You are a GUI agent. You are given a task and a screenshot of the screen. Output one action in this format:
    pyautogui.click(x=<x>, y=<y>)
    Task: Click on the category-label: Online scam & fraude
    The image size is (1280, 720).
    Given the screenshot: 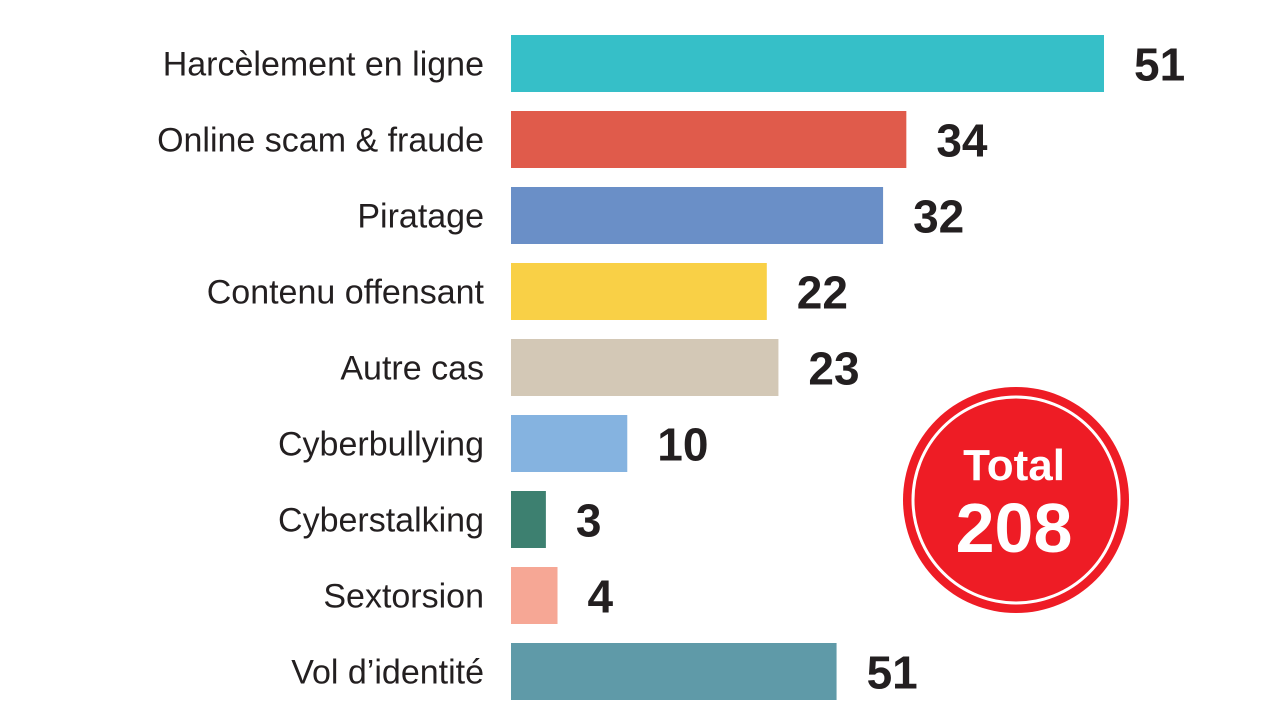 What is the action you would take?
    pyautogui.click(x=320, y=141)
    